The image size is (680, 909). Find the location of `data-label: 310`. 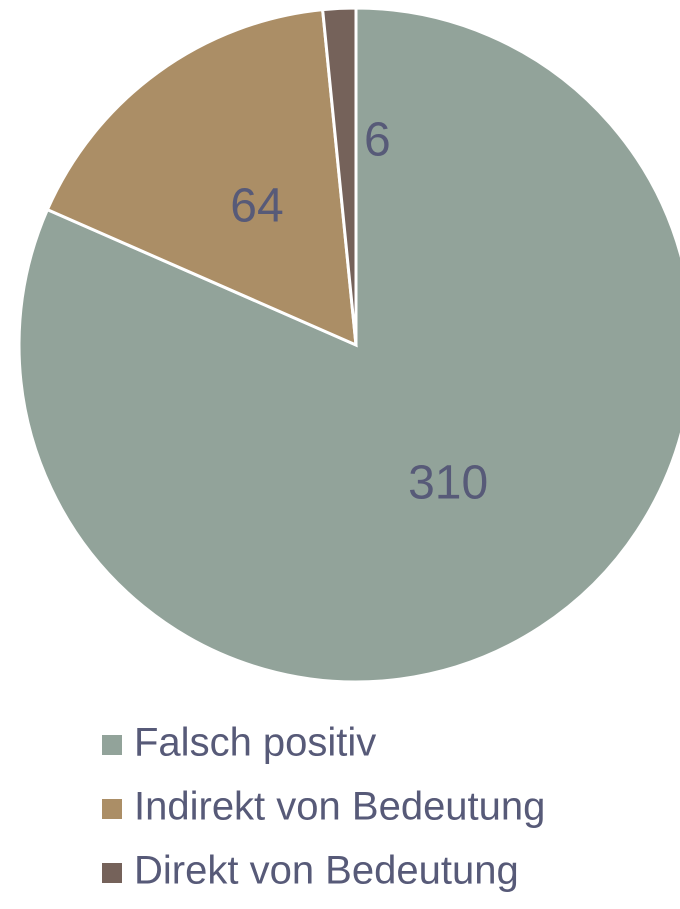

data-label: 310 is located at coordinates (448, 483).